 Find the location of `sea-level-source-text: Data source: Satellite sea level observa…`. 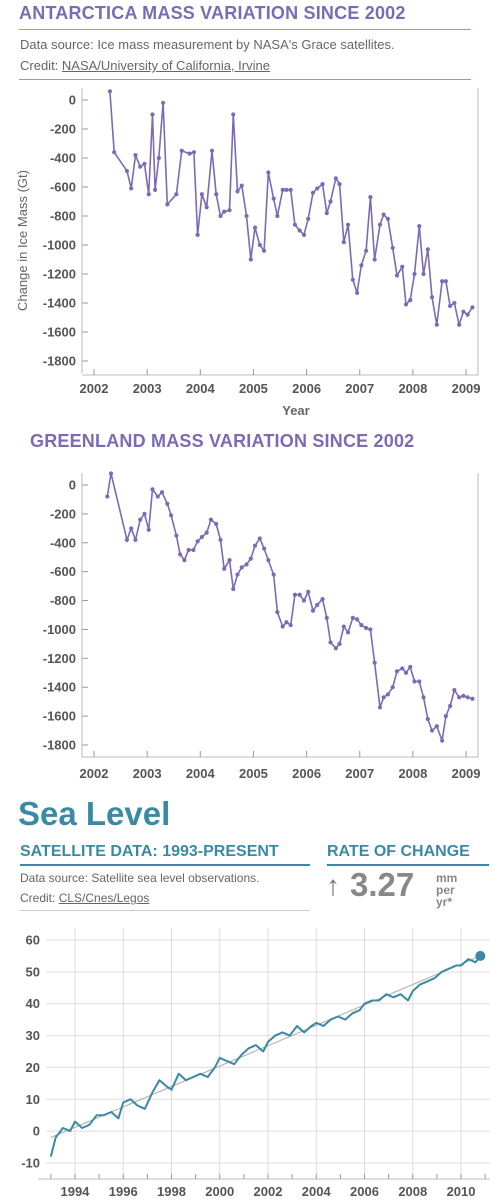

sea-level-source-text: Data source: Satellite sea level observa… is located at coordinates (140, 878).